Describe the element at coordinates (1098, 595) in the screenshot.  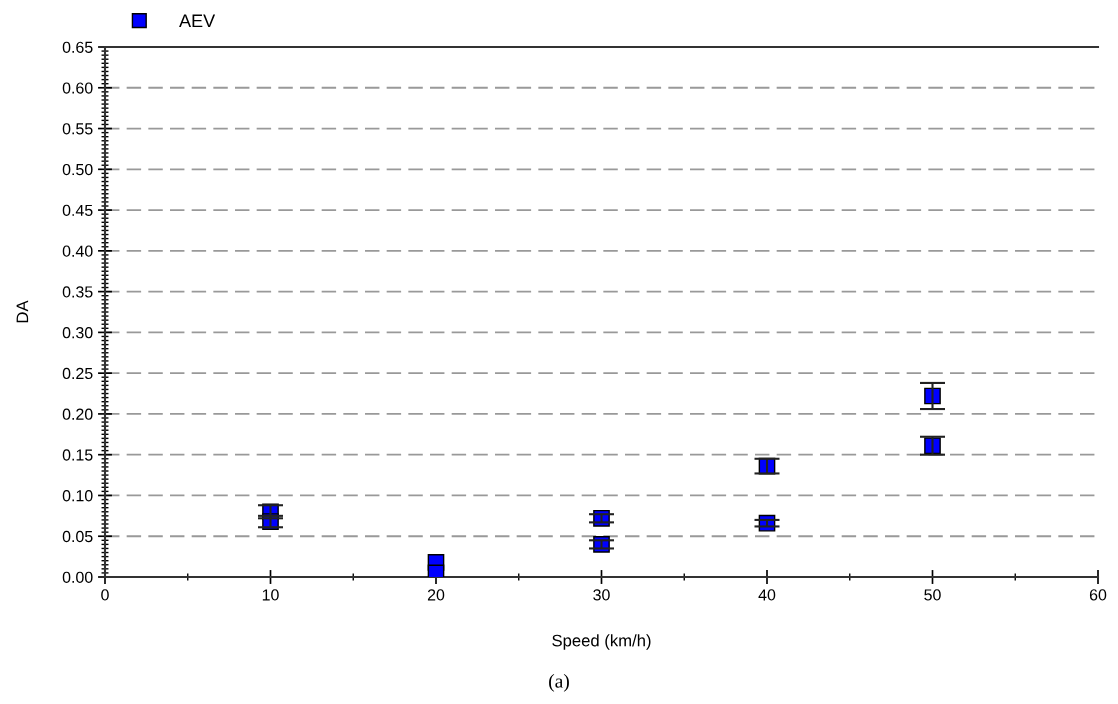
I see `x-tick-label: 60` at that location.